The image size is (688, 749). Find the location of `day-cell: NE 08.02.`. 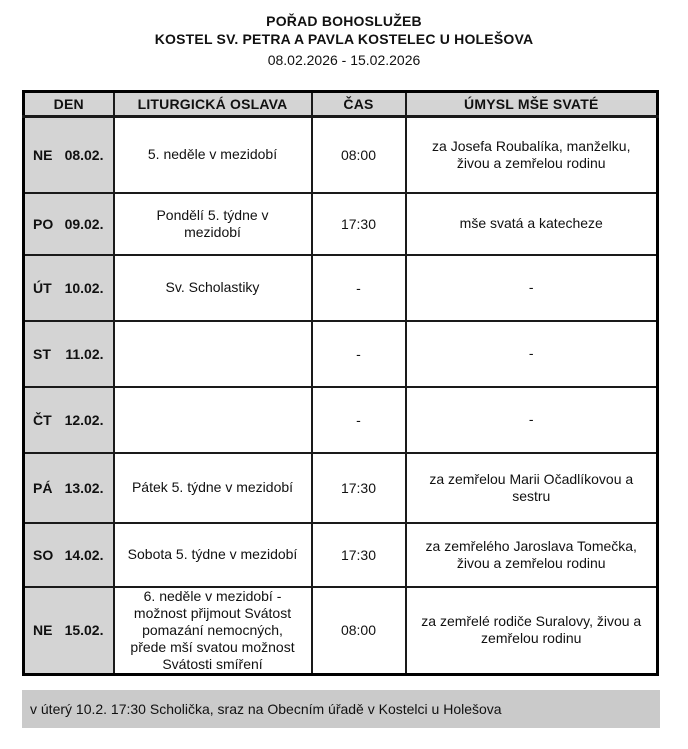

day-cell: NE 08.02. is located at coordinates (68, 154).